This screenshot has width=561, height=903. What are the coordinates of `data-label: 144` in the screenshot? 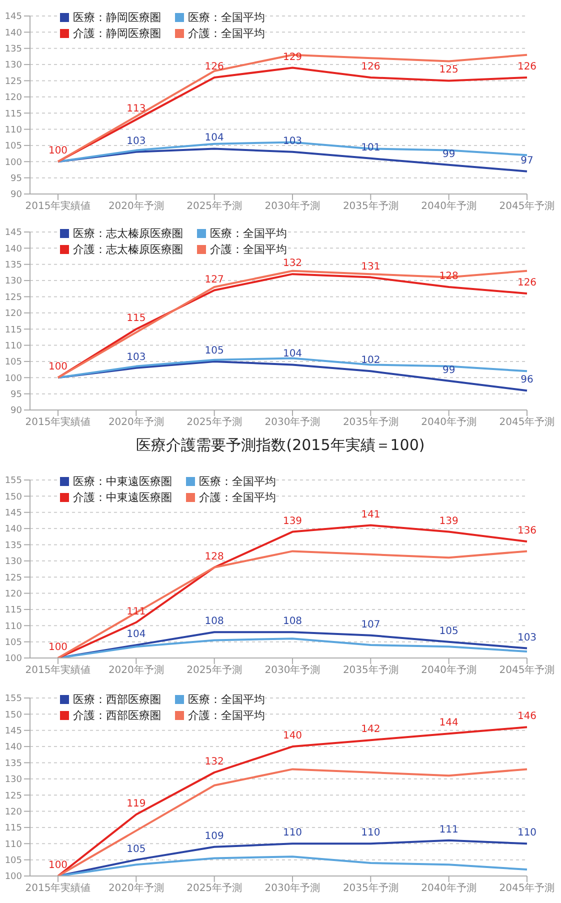 It's located at (448, 723).